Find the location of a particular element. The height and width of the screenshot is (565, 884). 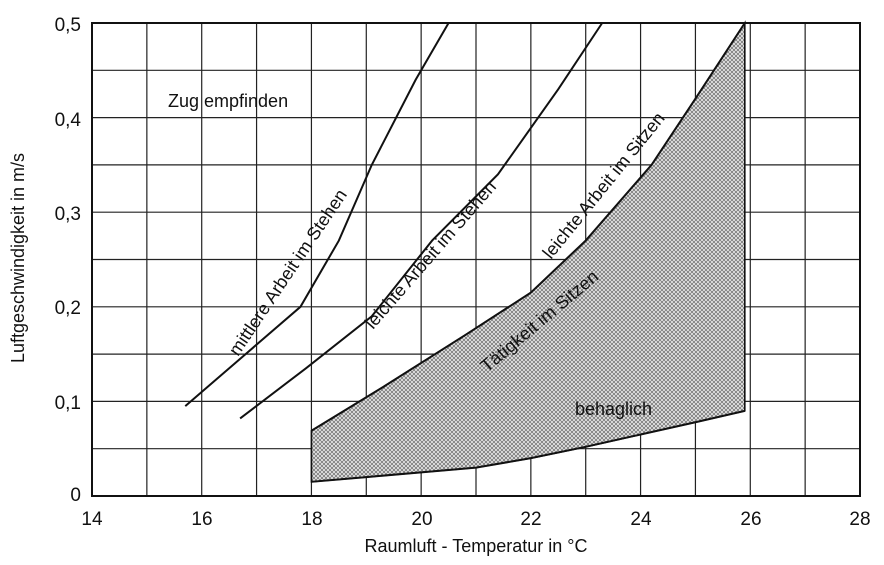

y-tick-label: 0,3 is located at coordinates (68, 214).